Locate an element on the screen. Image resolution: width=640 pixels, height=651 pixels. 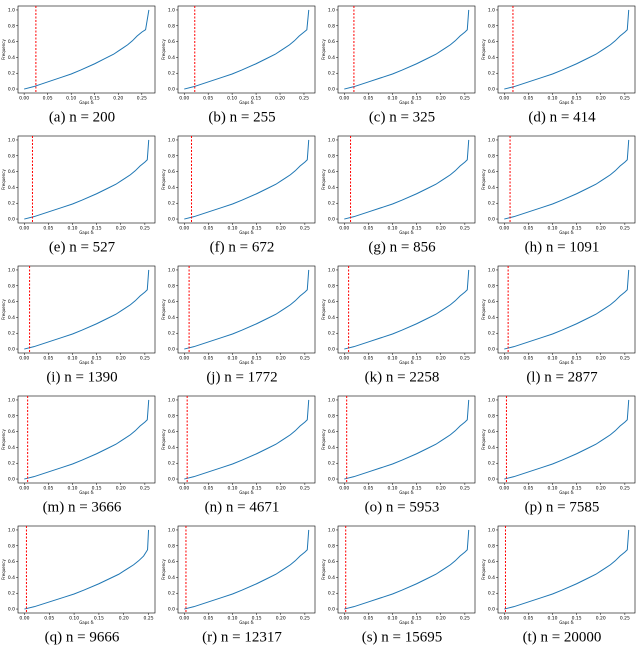
caption: (c) n = 325 is located at coordinates (402, 117).